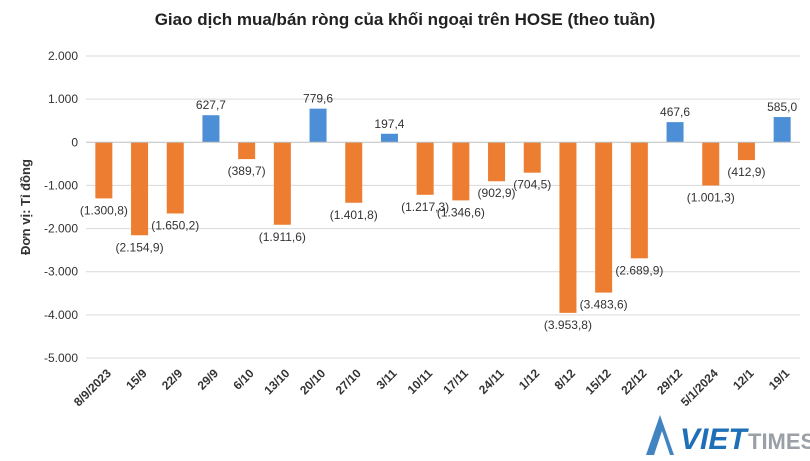 The image size is (810, 461). What do you see at coordinates (565, 379) in the screenshot?
I see `x-tick-label: 8/12` at bounding box center [565, 379].